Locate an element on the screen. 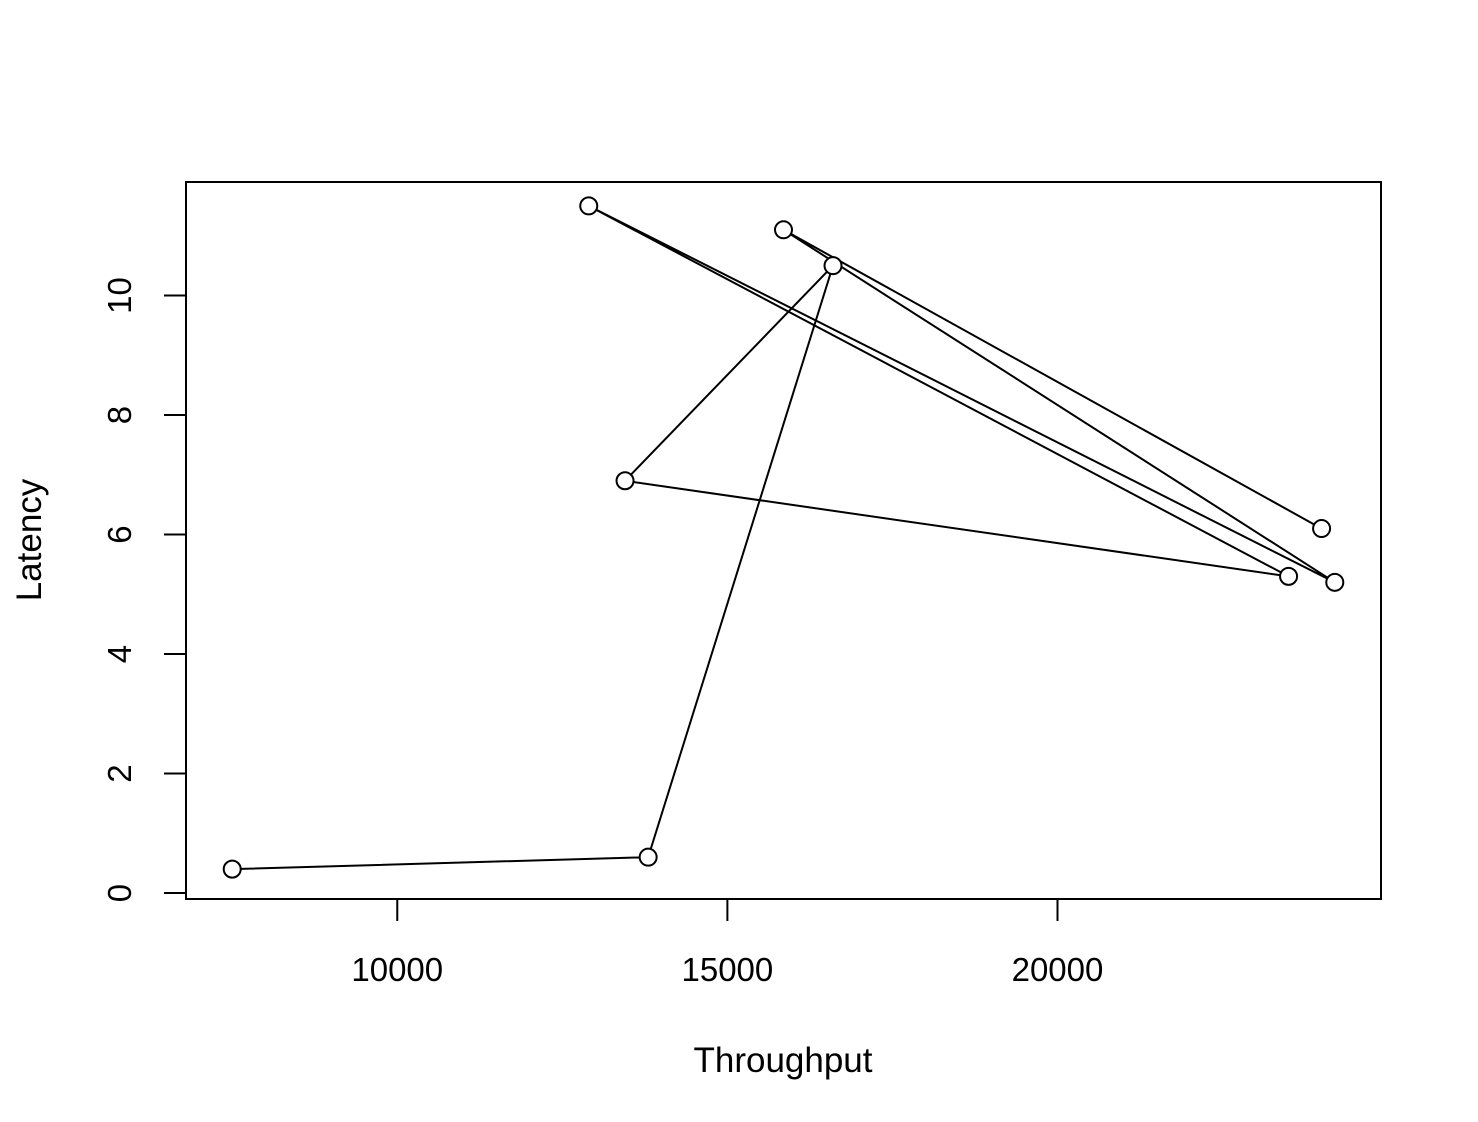  x-tick-label: 15000 is located at coordinates (727, 969).